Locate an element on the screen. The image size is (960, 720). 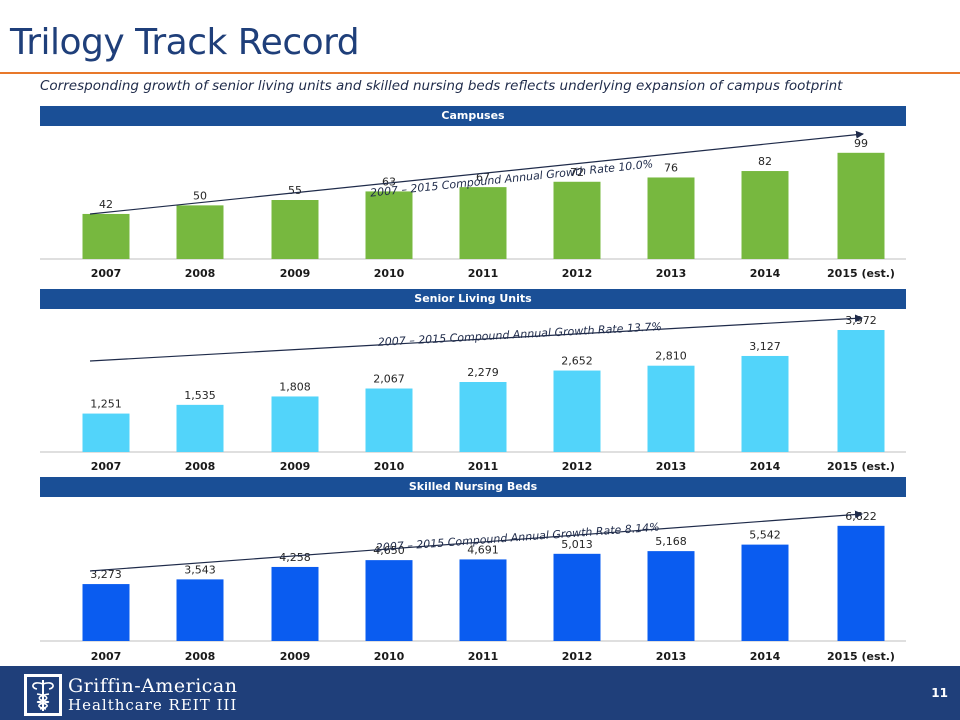
data-label: 5,168 is located at coordinates (671, 541).